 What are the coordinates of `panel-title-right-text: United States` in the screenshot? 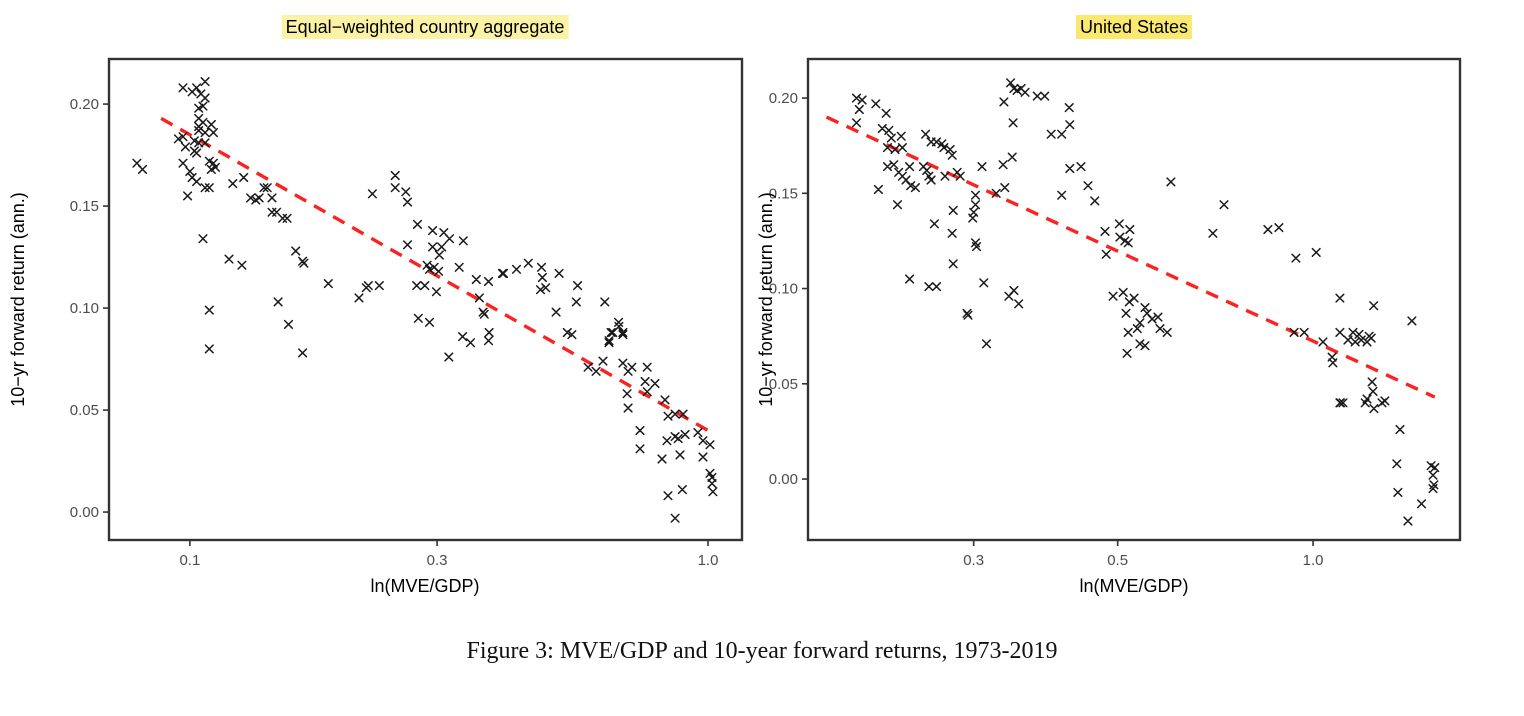 It's located at (1134, 27).